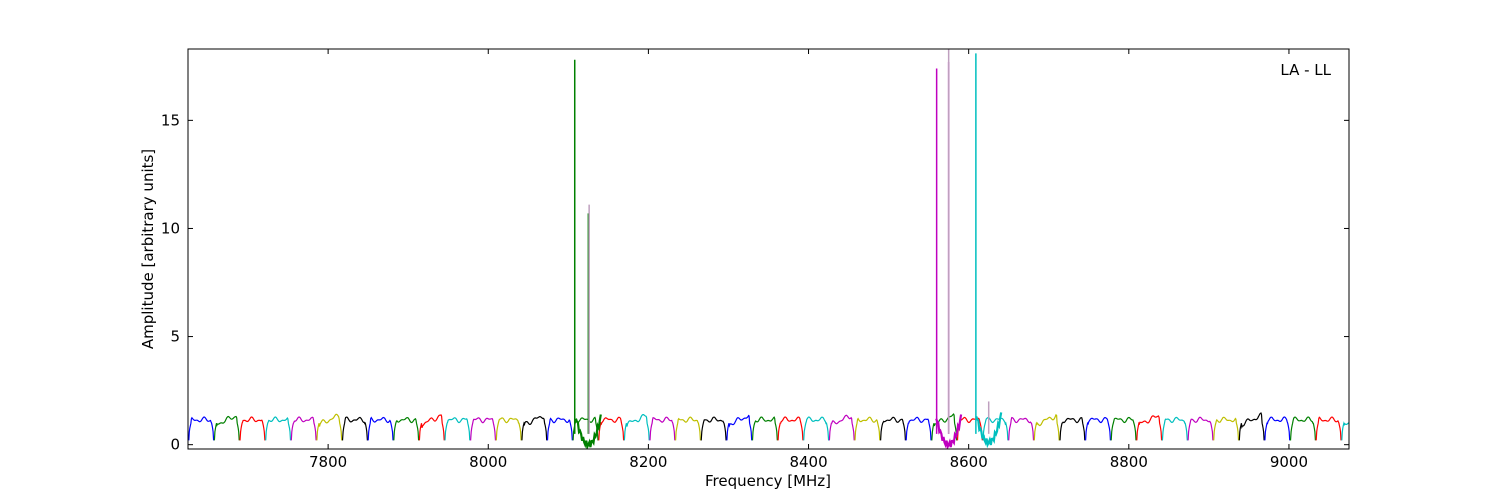  What do you see at coordinates (648, 462) in the screenshot?
I see `x-tick-label: 8200` at bounding box center [648, 462].